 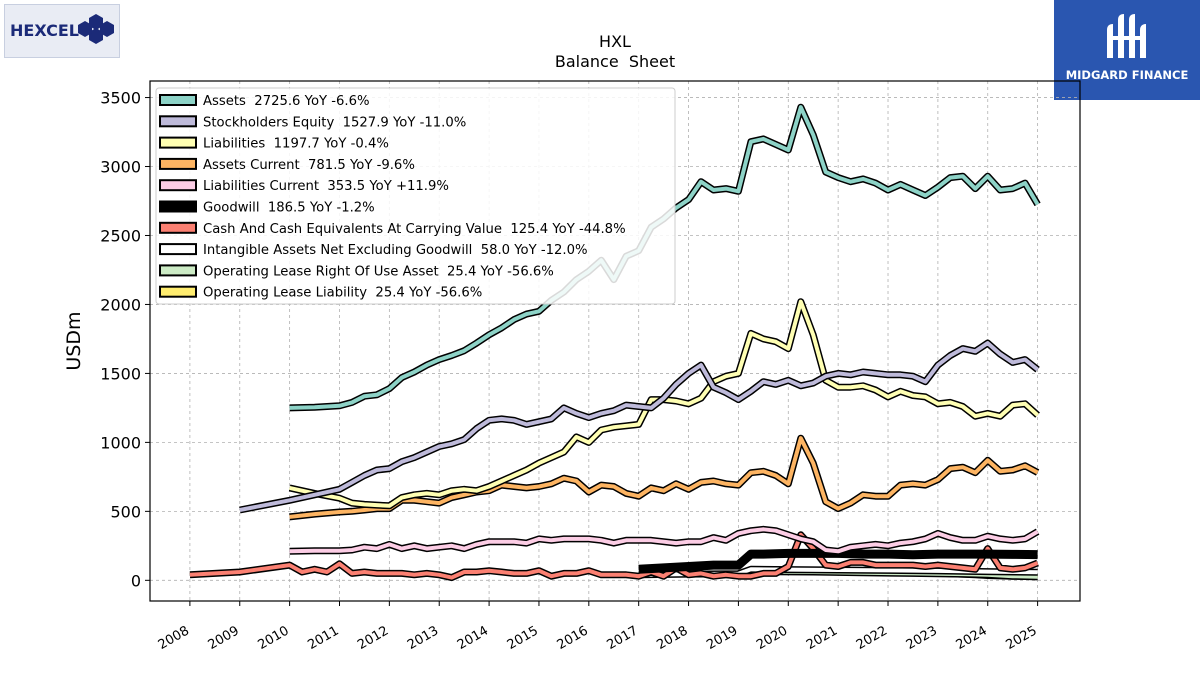 What do you see at coordinates (125, 511) in the screenshot?
I see `y-tick-label: 500` at bounding box center [125, 511].